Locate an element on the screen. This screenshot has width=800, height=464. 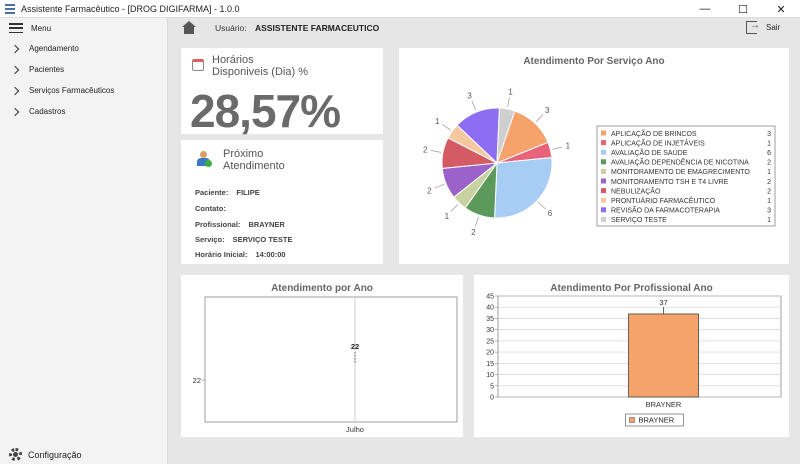
row-label: Contato: is located at coordinates (210, 208).